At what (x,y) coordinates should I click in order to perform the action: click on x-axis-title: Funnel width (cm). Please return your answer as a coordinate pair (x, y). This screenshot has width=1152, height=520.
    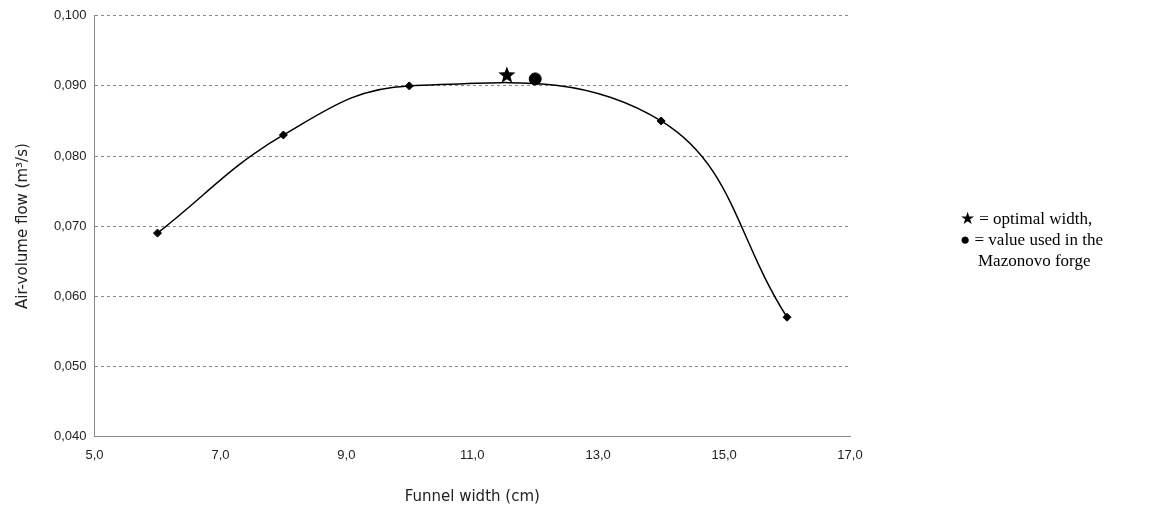
    Looking at the image, I should click on (472, 495).